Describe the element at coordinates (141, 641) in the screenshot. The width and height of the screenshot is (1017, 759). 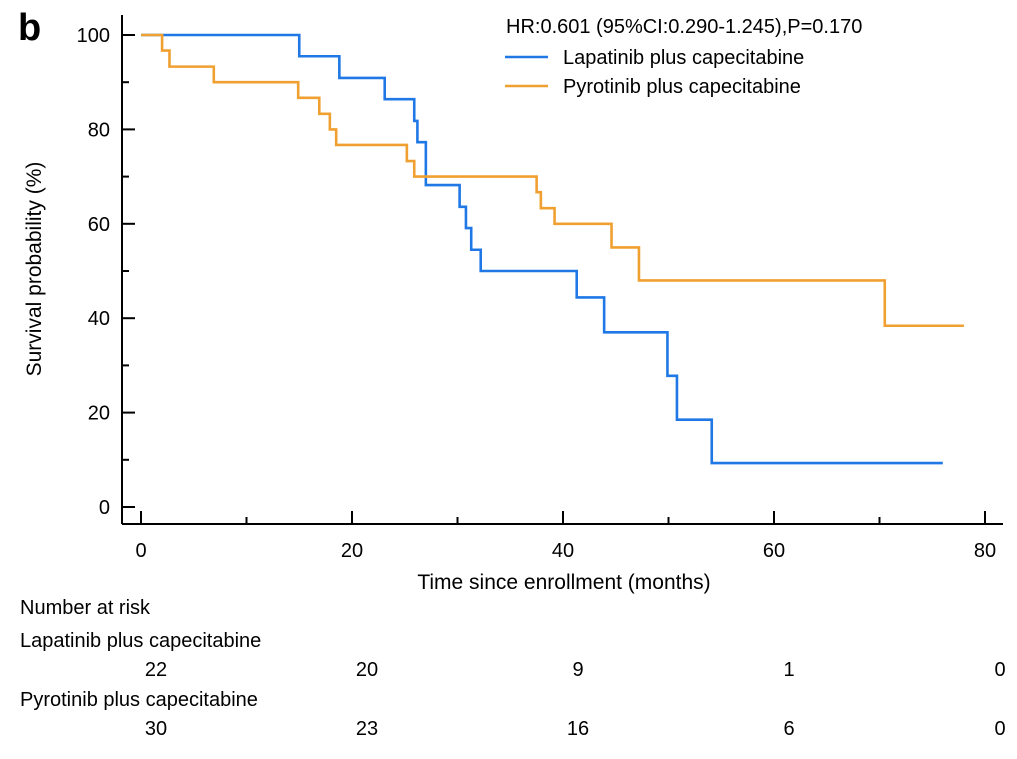
I see `risk-group-name-lapatinib: Lapatinib plus capecitabine` at that location.